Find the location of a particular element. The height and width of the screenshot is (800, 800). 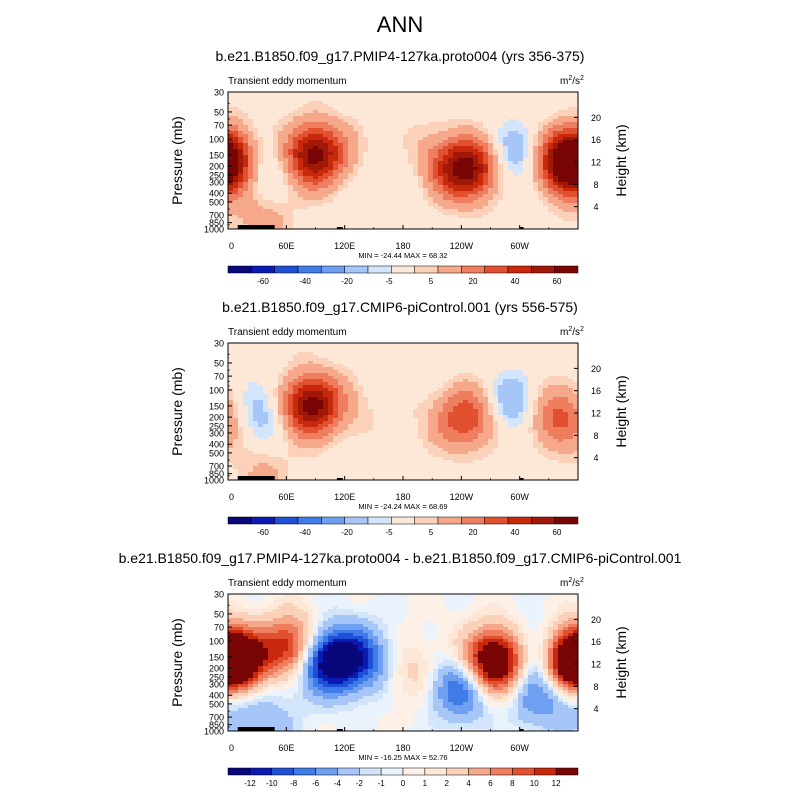

xtick-label: 120E is located at coordinates (344, 748).